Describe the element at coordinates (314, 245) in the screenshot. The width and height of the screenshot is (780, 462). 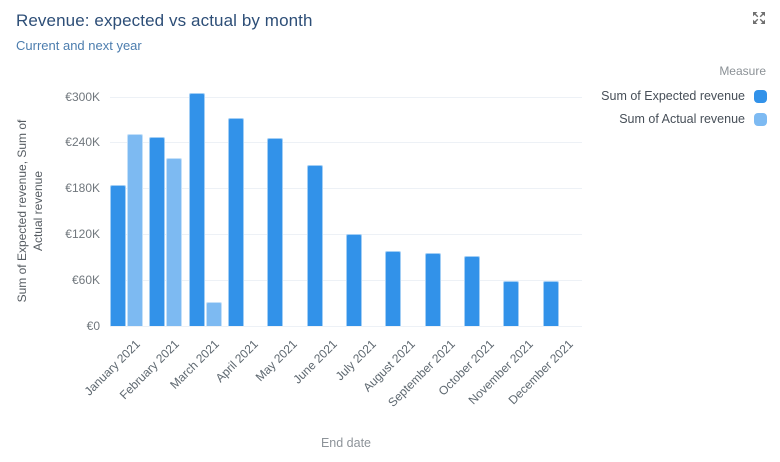
I see `bar-expected-june-2021` at that location.